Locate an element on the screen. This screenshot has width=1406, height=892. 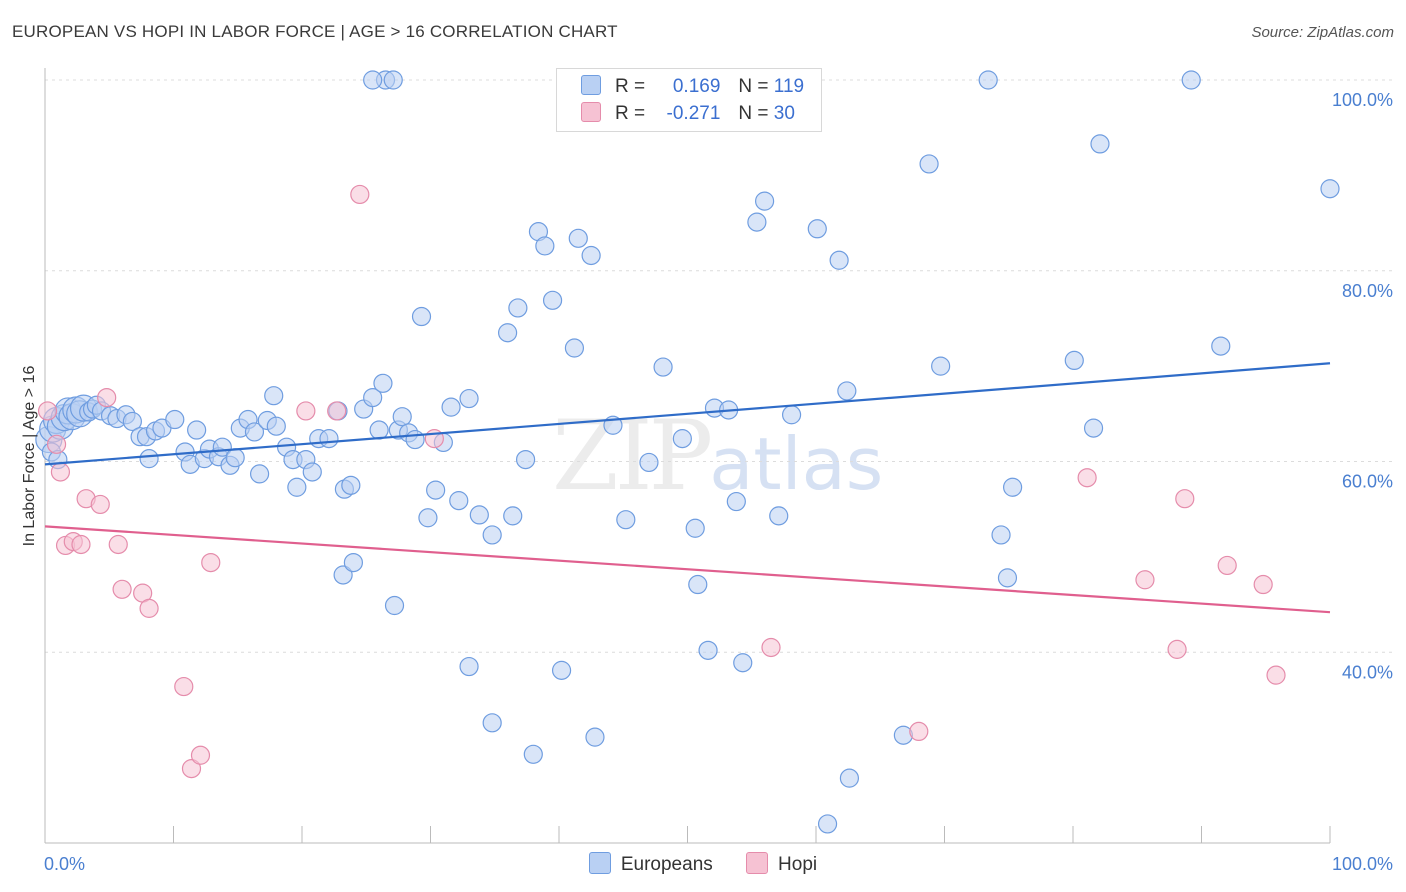
x-tick-label-0: 0.0% is located at coordinates (64, 864).